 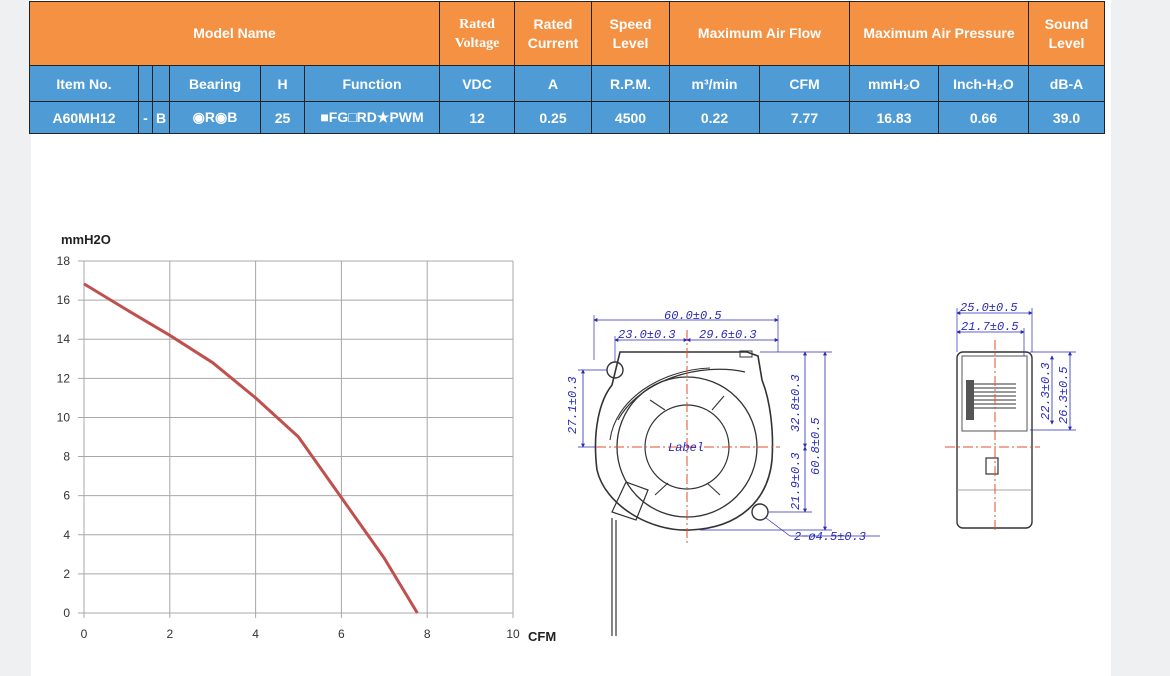 I want to click on speed-level-header: Speed Level, so click(x=630, y=33).